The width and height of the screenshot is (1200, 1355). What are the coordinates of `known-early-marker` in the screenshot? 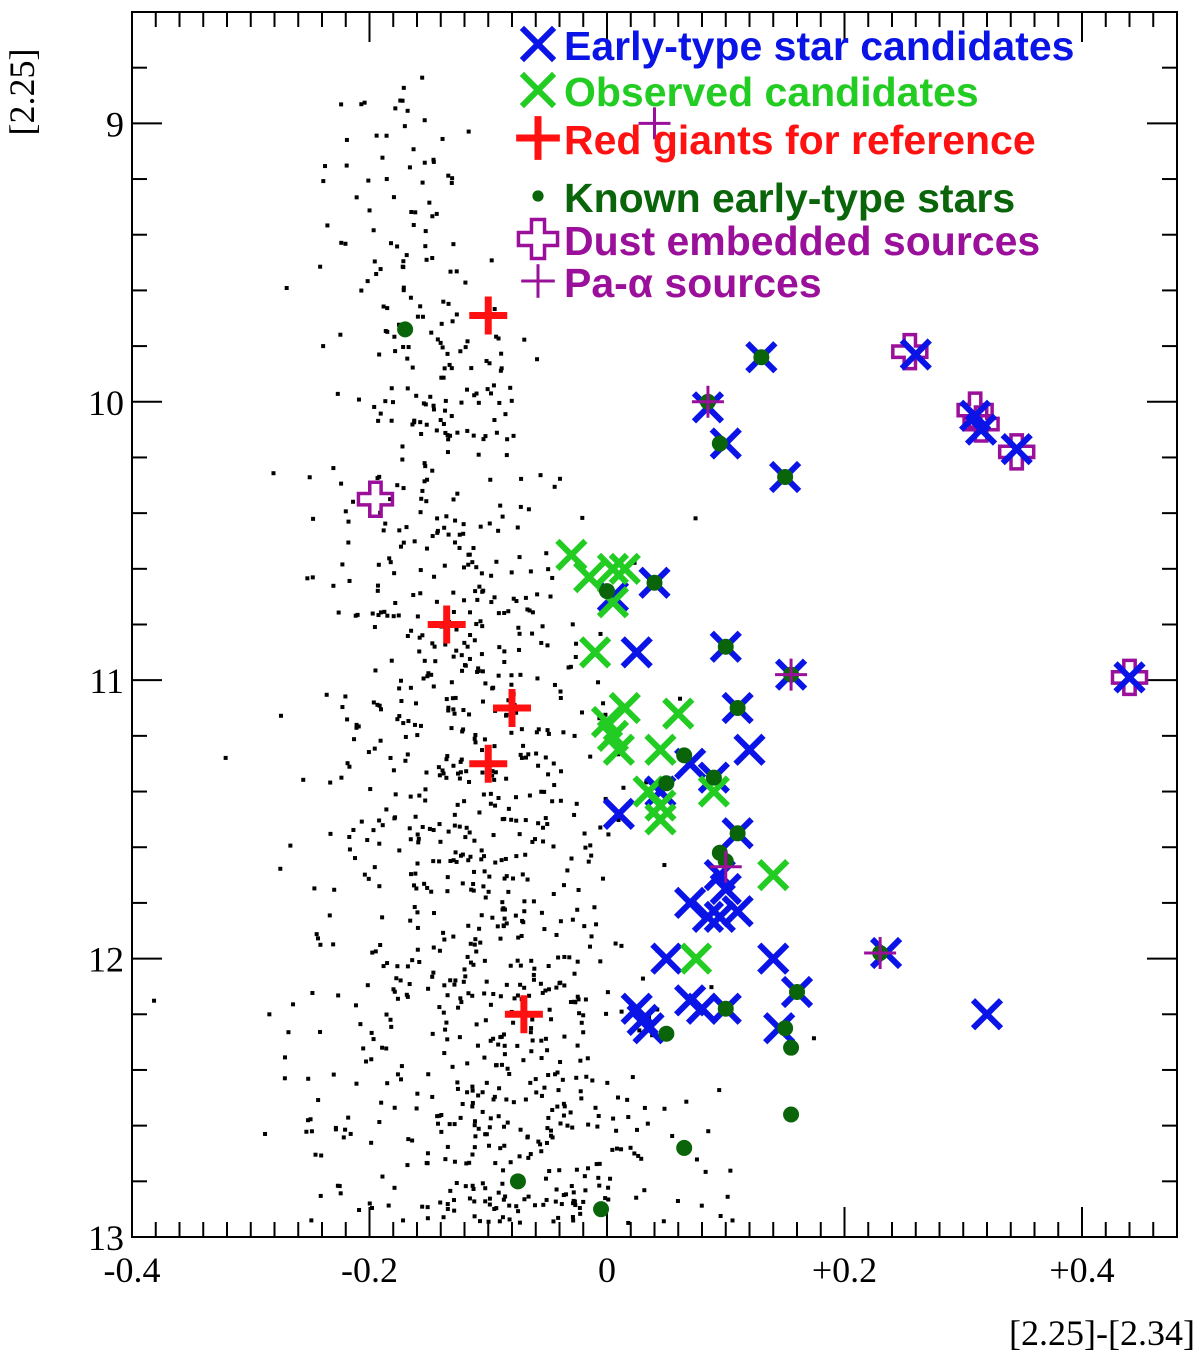 It's located at (725, 1008).